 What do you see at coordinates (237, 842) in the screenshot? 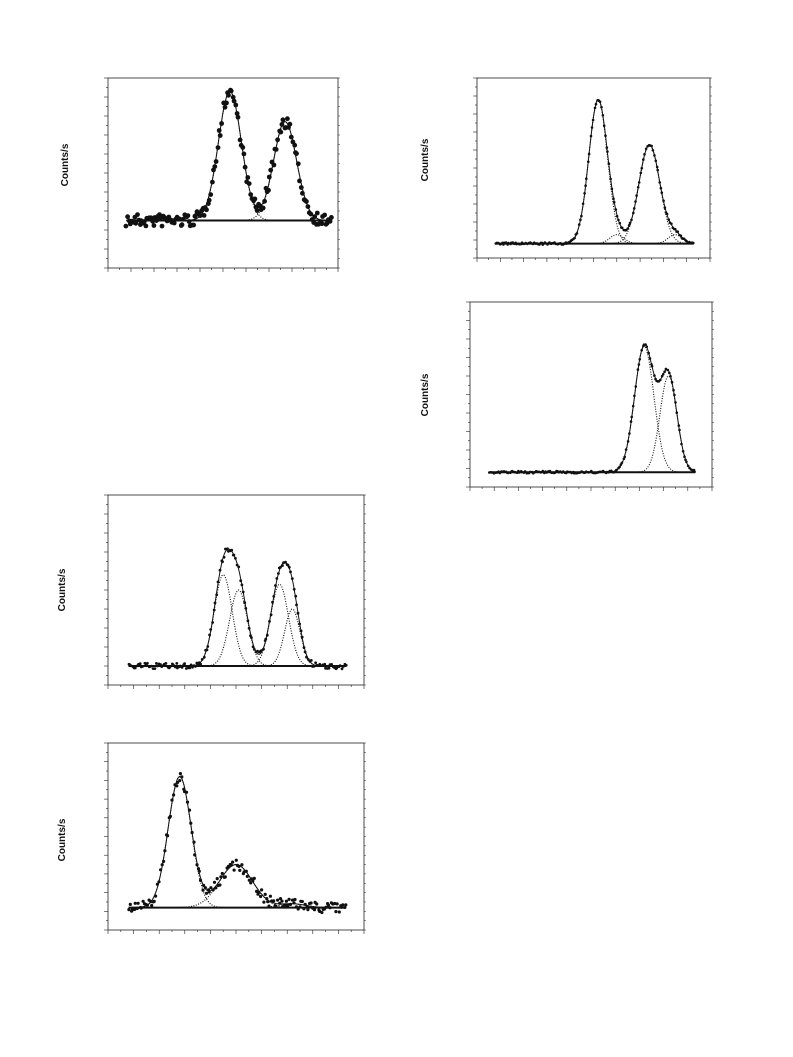
I see `fit-envelope` at bounding box center [237, 842].